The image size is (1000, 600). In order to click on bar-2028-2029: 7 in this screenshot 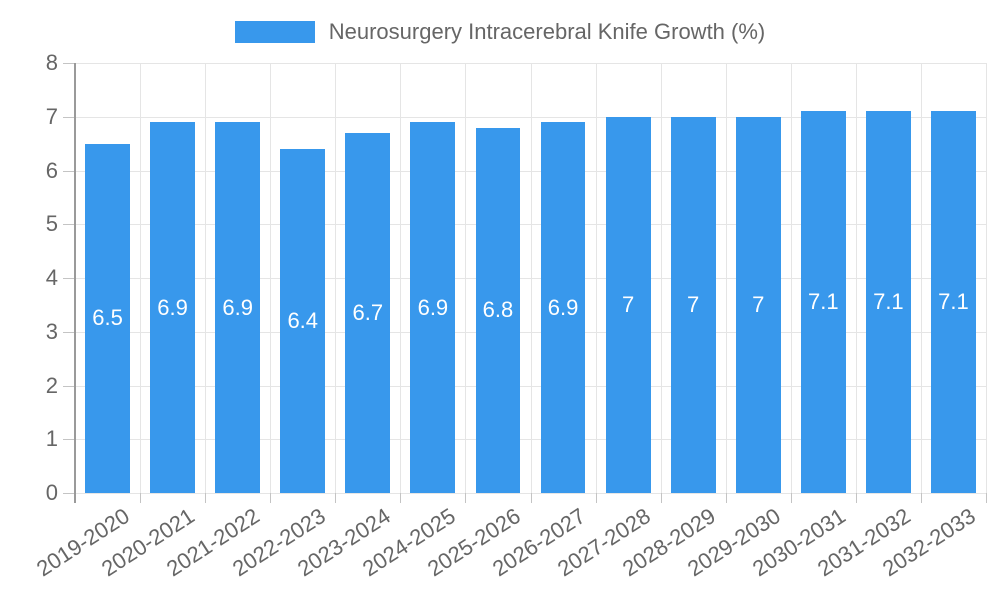, I will do `click(693, 304)`.